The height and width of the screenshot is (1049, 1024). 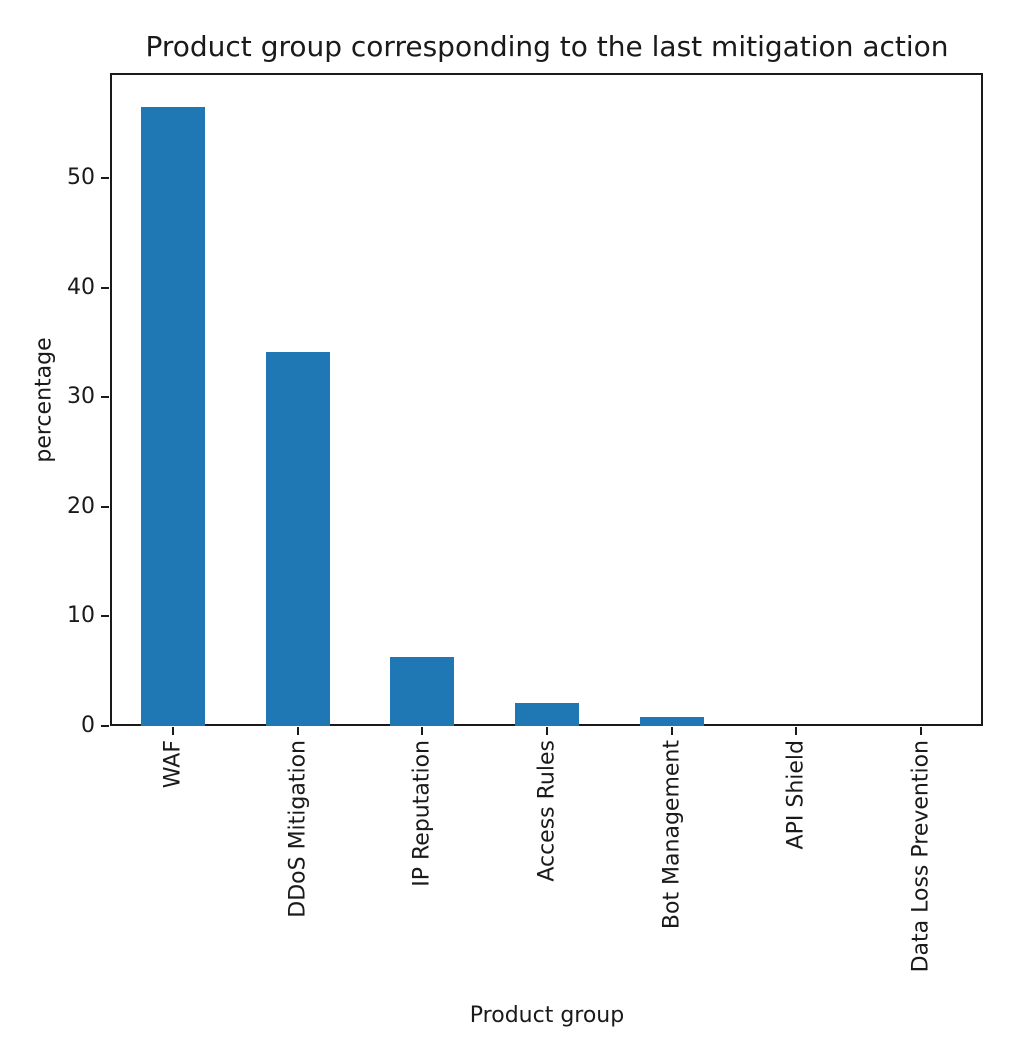 What do you see at coordinates (81, 287) in the screenshot?
I see `y-tick-label: 40` at bounding box center [81, 287].